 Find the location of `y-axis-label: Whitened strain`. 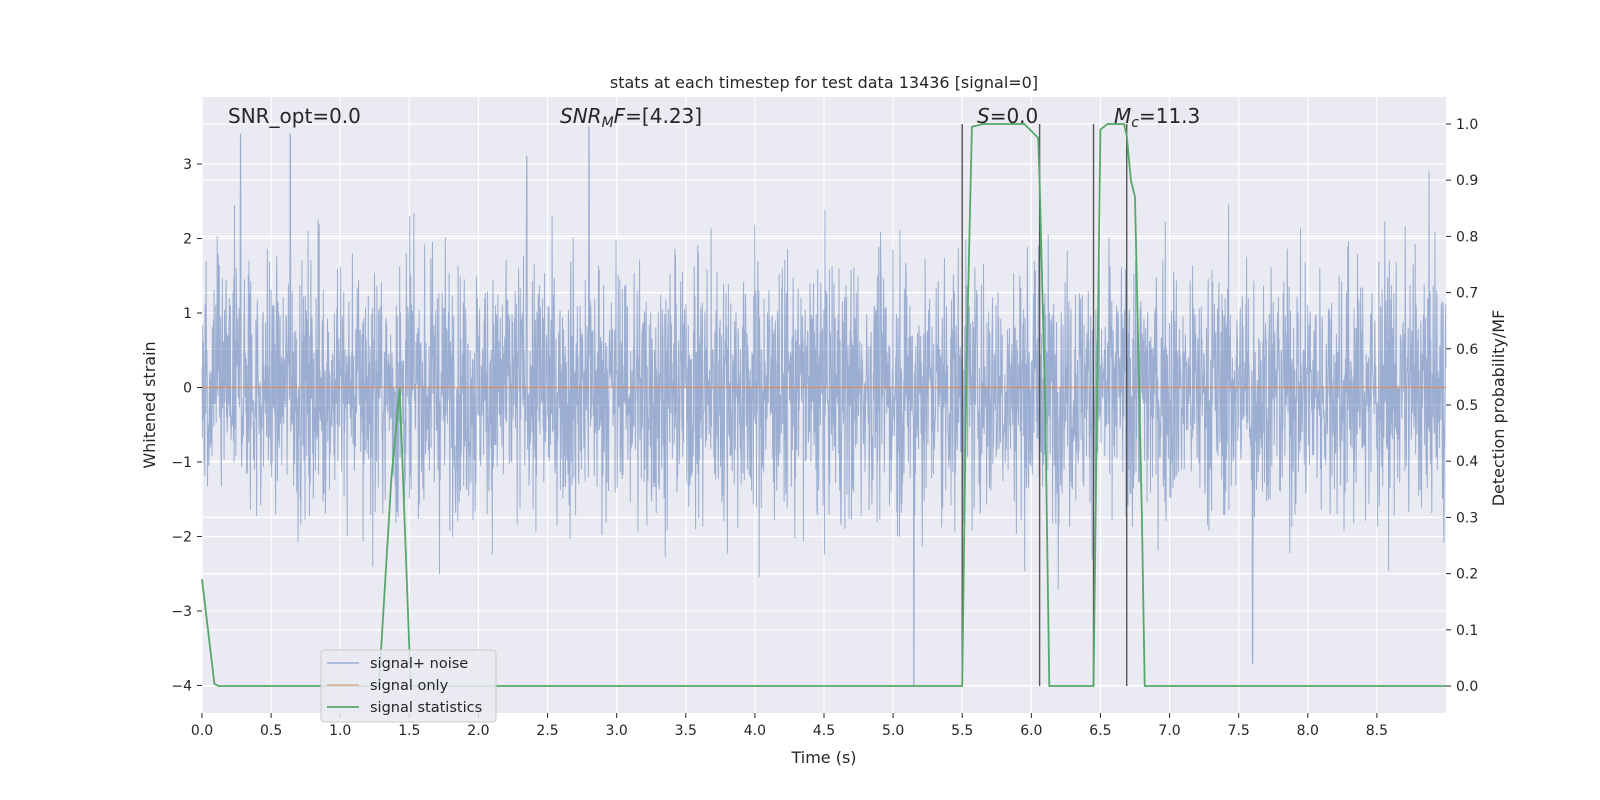

y-axis-label: Whitened strain is located at coordinates (149, 404).